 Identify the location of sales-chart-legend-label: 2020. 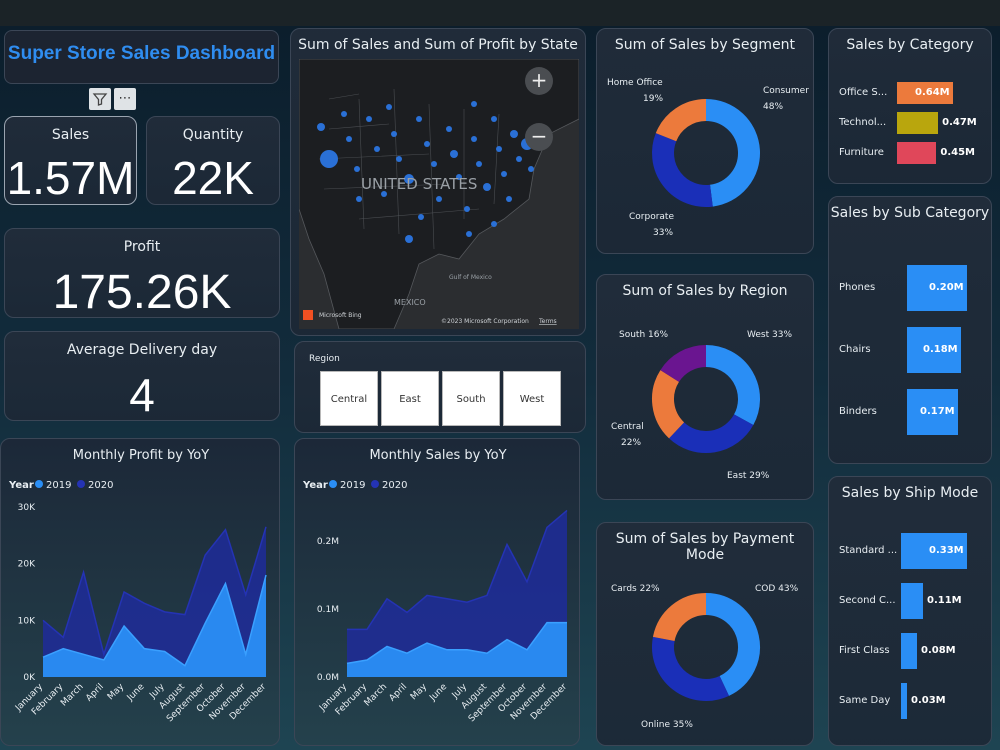
(394, 485).